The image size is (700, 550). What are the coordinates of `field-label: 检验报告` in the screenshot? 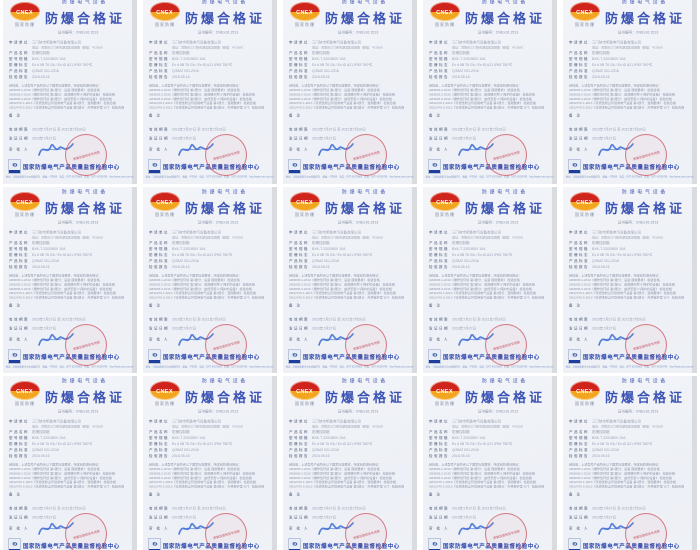 It's located at (19, 77).